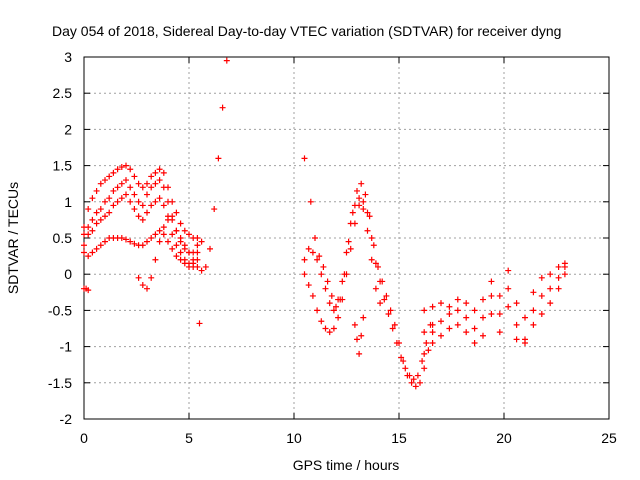  Describe the element at coordinates (68, 57) in the screenshot. I see `y-tick-label: 3` at that location.